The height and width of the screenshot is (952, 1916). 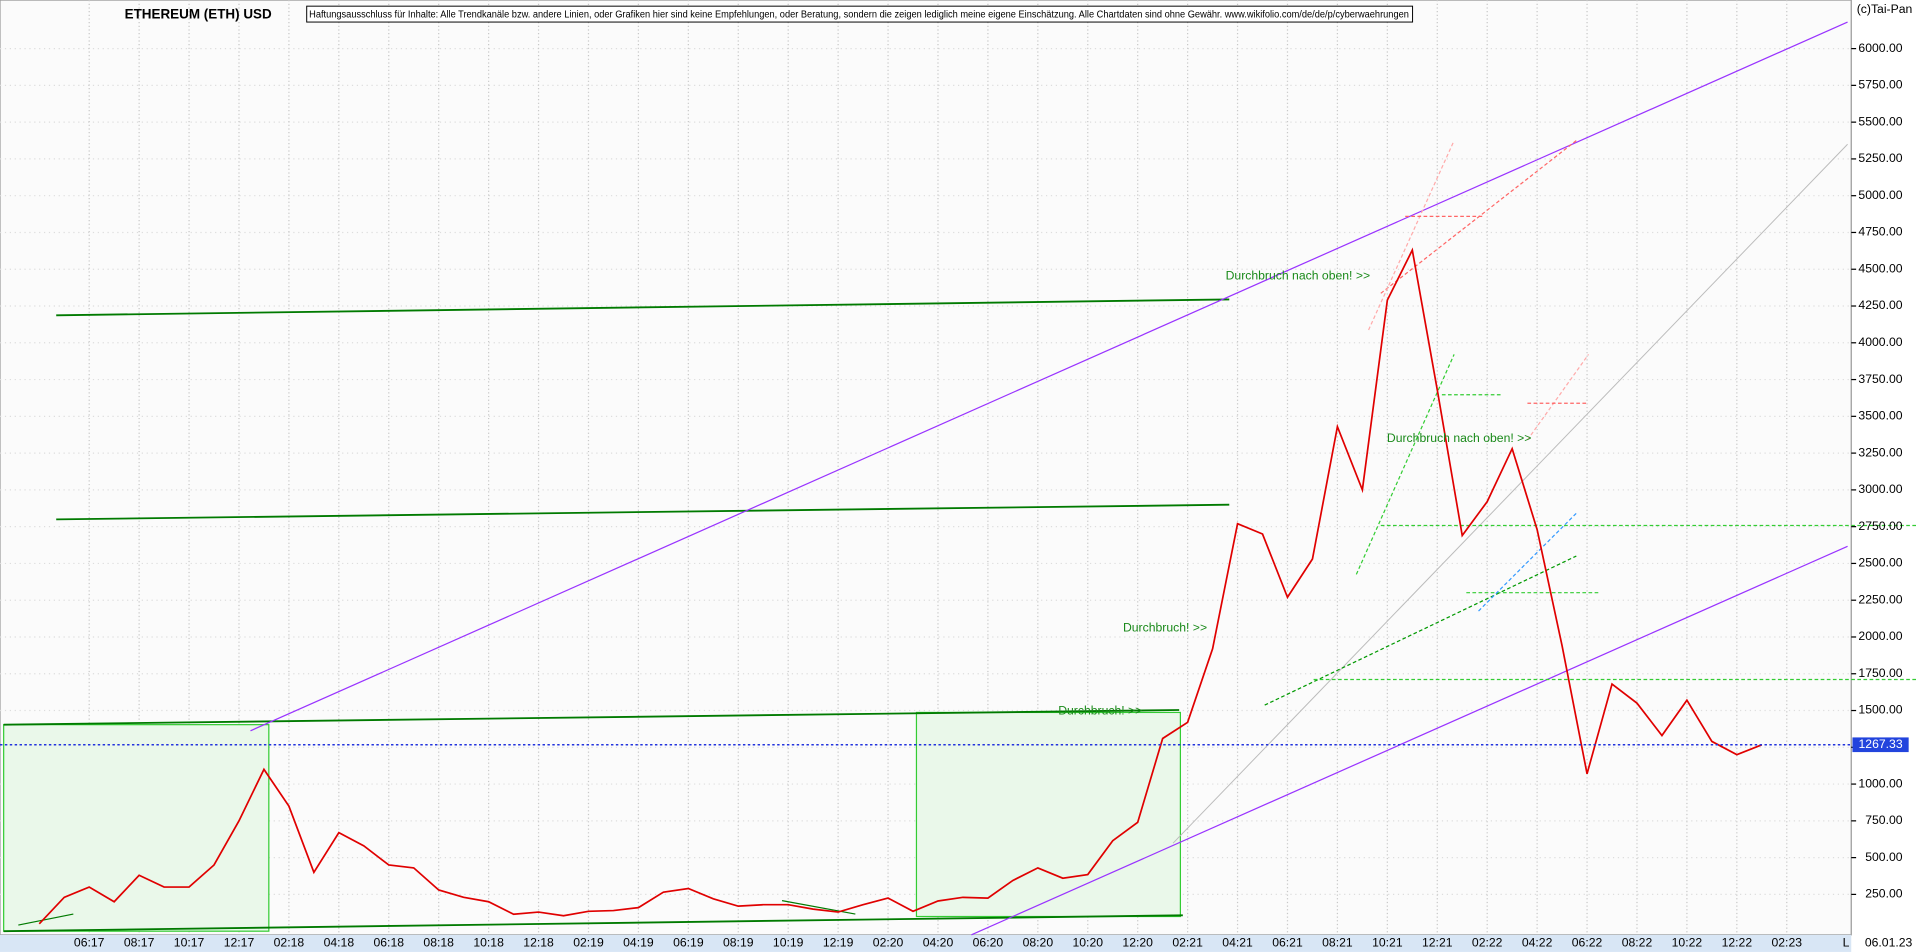 I want to click on x-tick-label: 08:21, so click(x=1337, y=943).